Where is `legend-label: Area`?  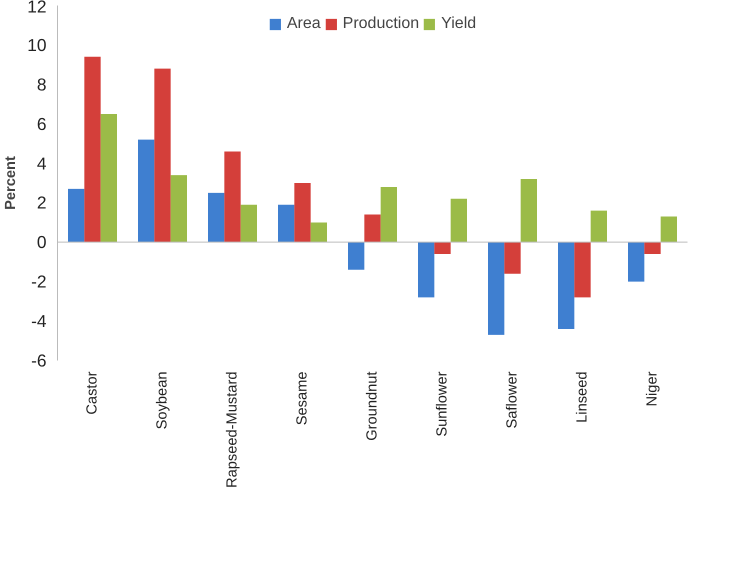 legend-label: Area is located at coordinates (303, 24).